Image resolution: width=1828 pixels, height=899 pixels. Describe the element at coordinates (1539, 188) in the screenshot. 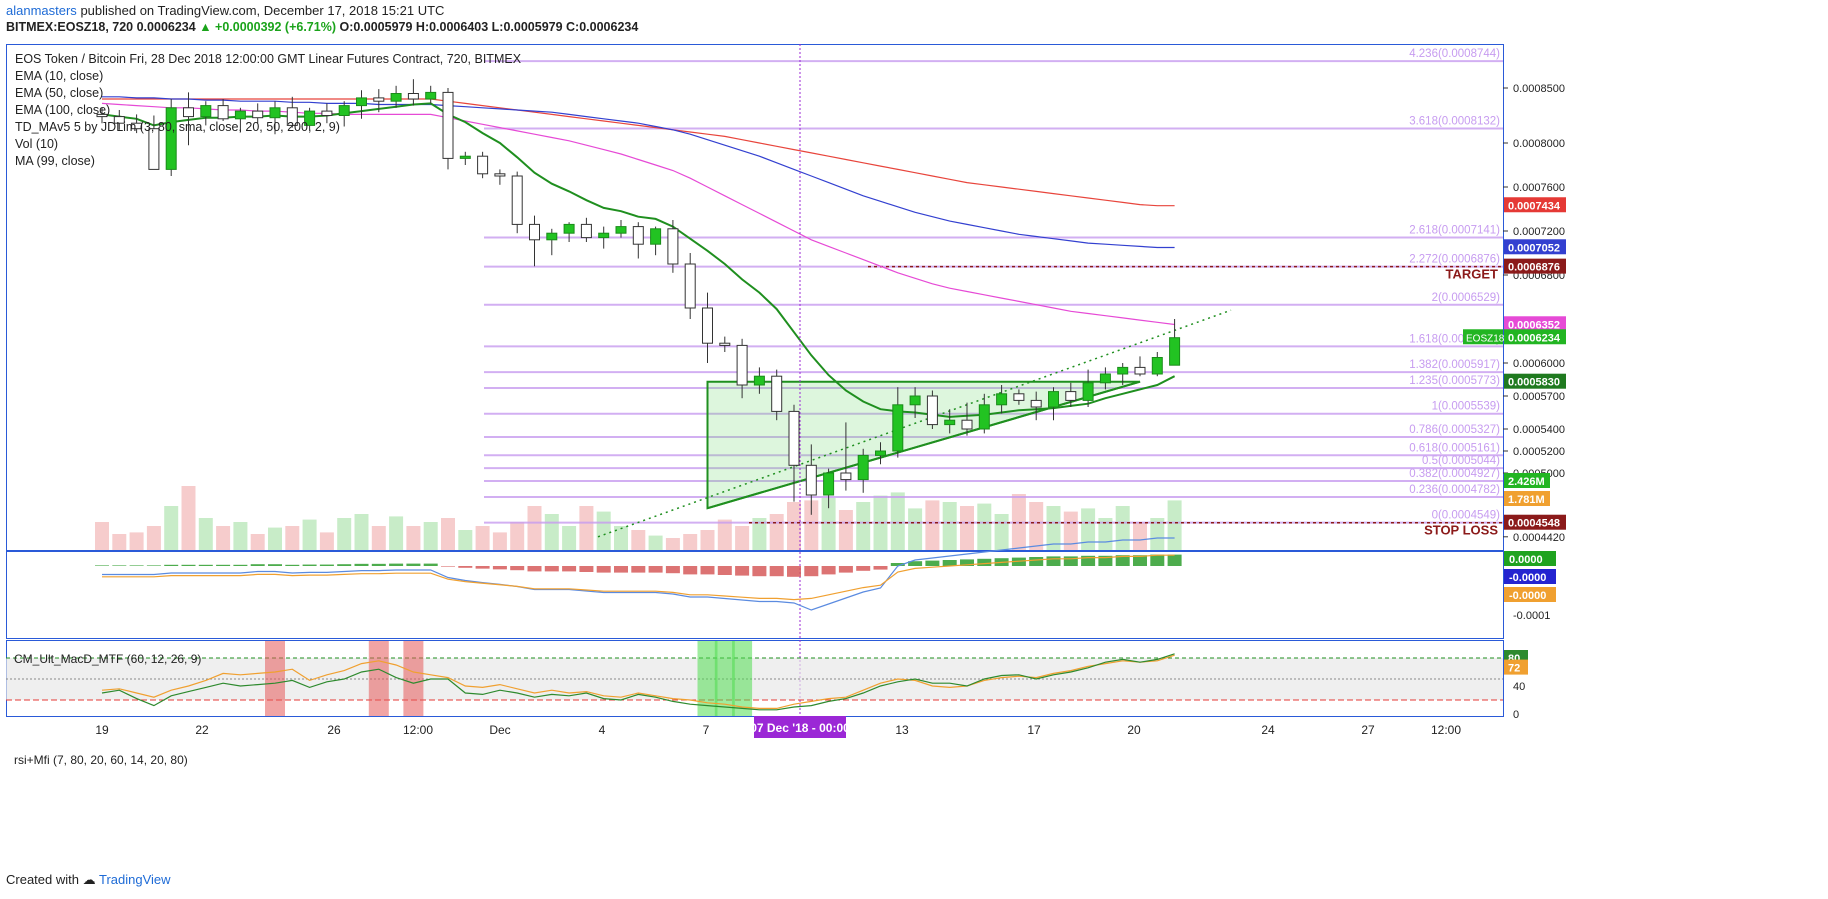

I see `price-tick-label: 0.0007600` at that location.